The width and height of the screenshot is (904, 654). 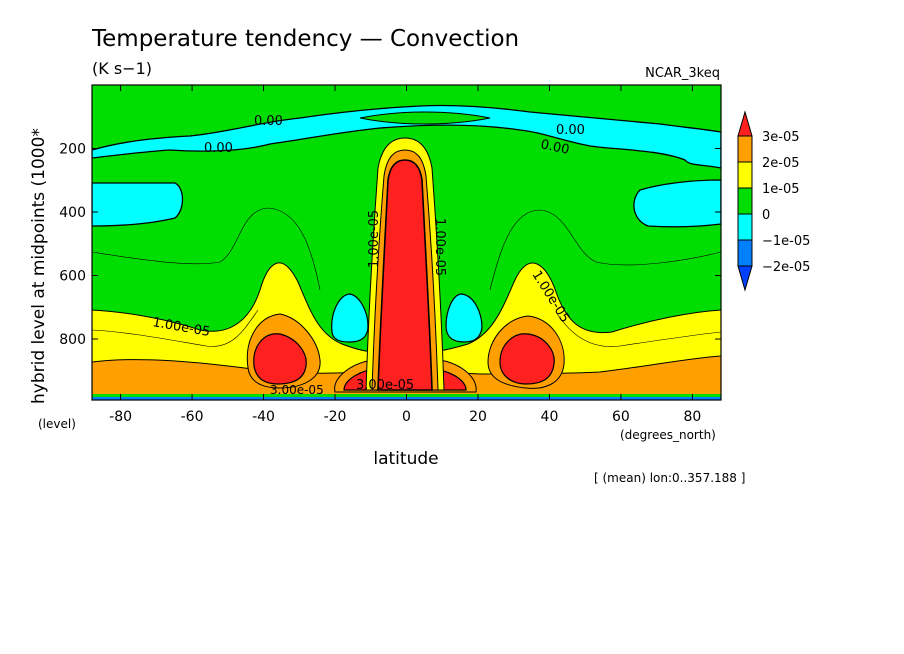 What do you see at coordinates (478, 417) in the screenshot?
I see `x-tick-label: 20` at bounding box center [478, 417].